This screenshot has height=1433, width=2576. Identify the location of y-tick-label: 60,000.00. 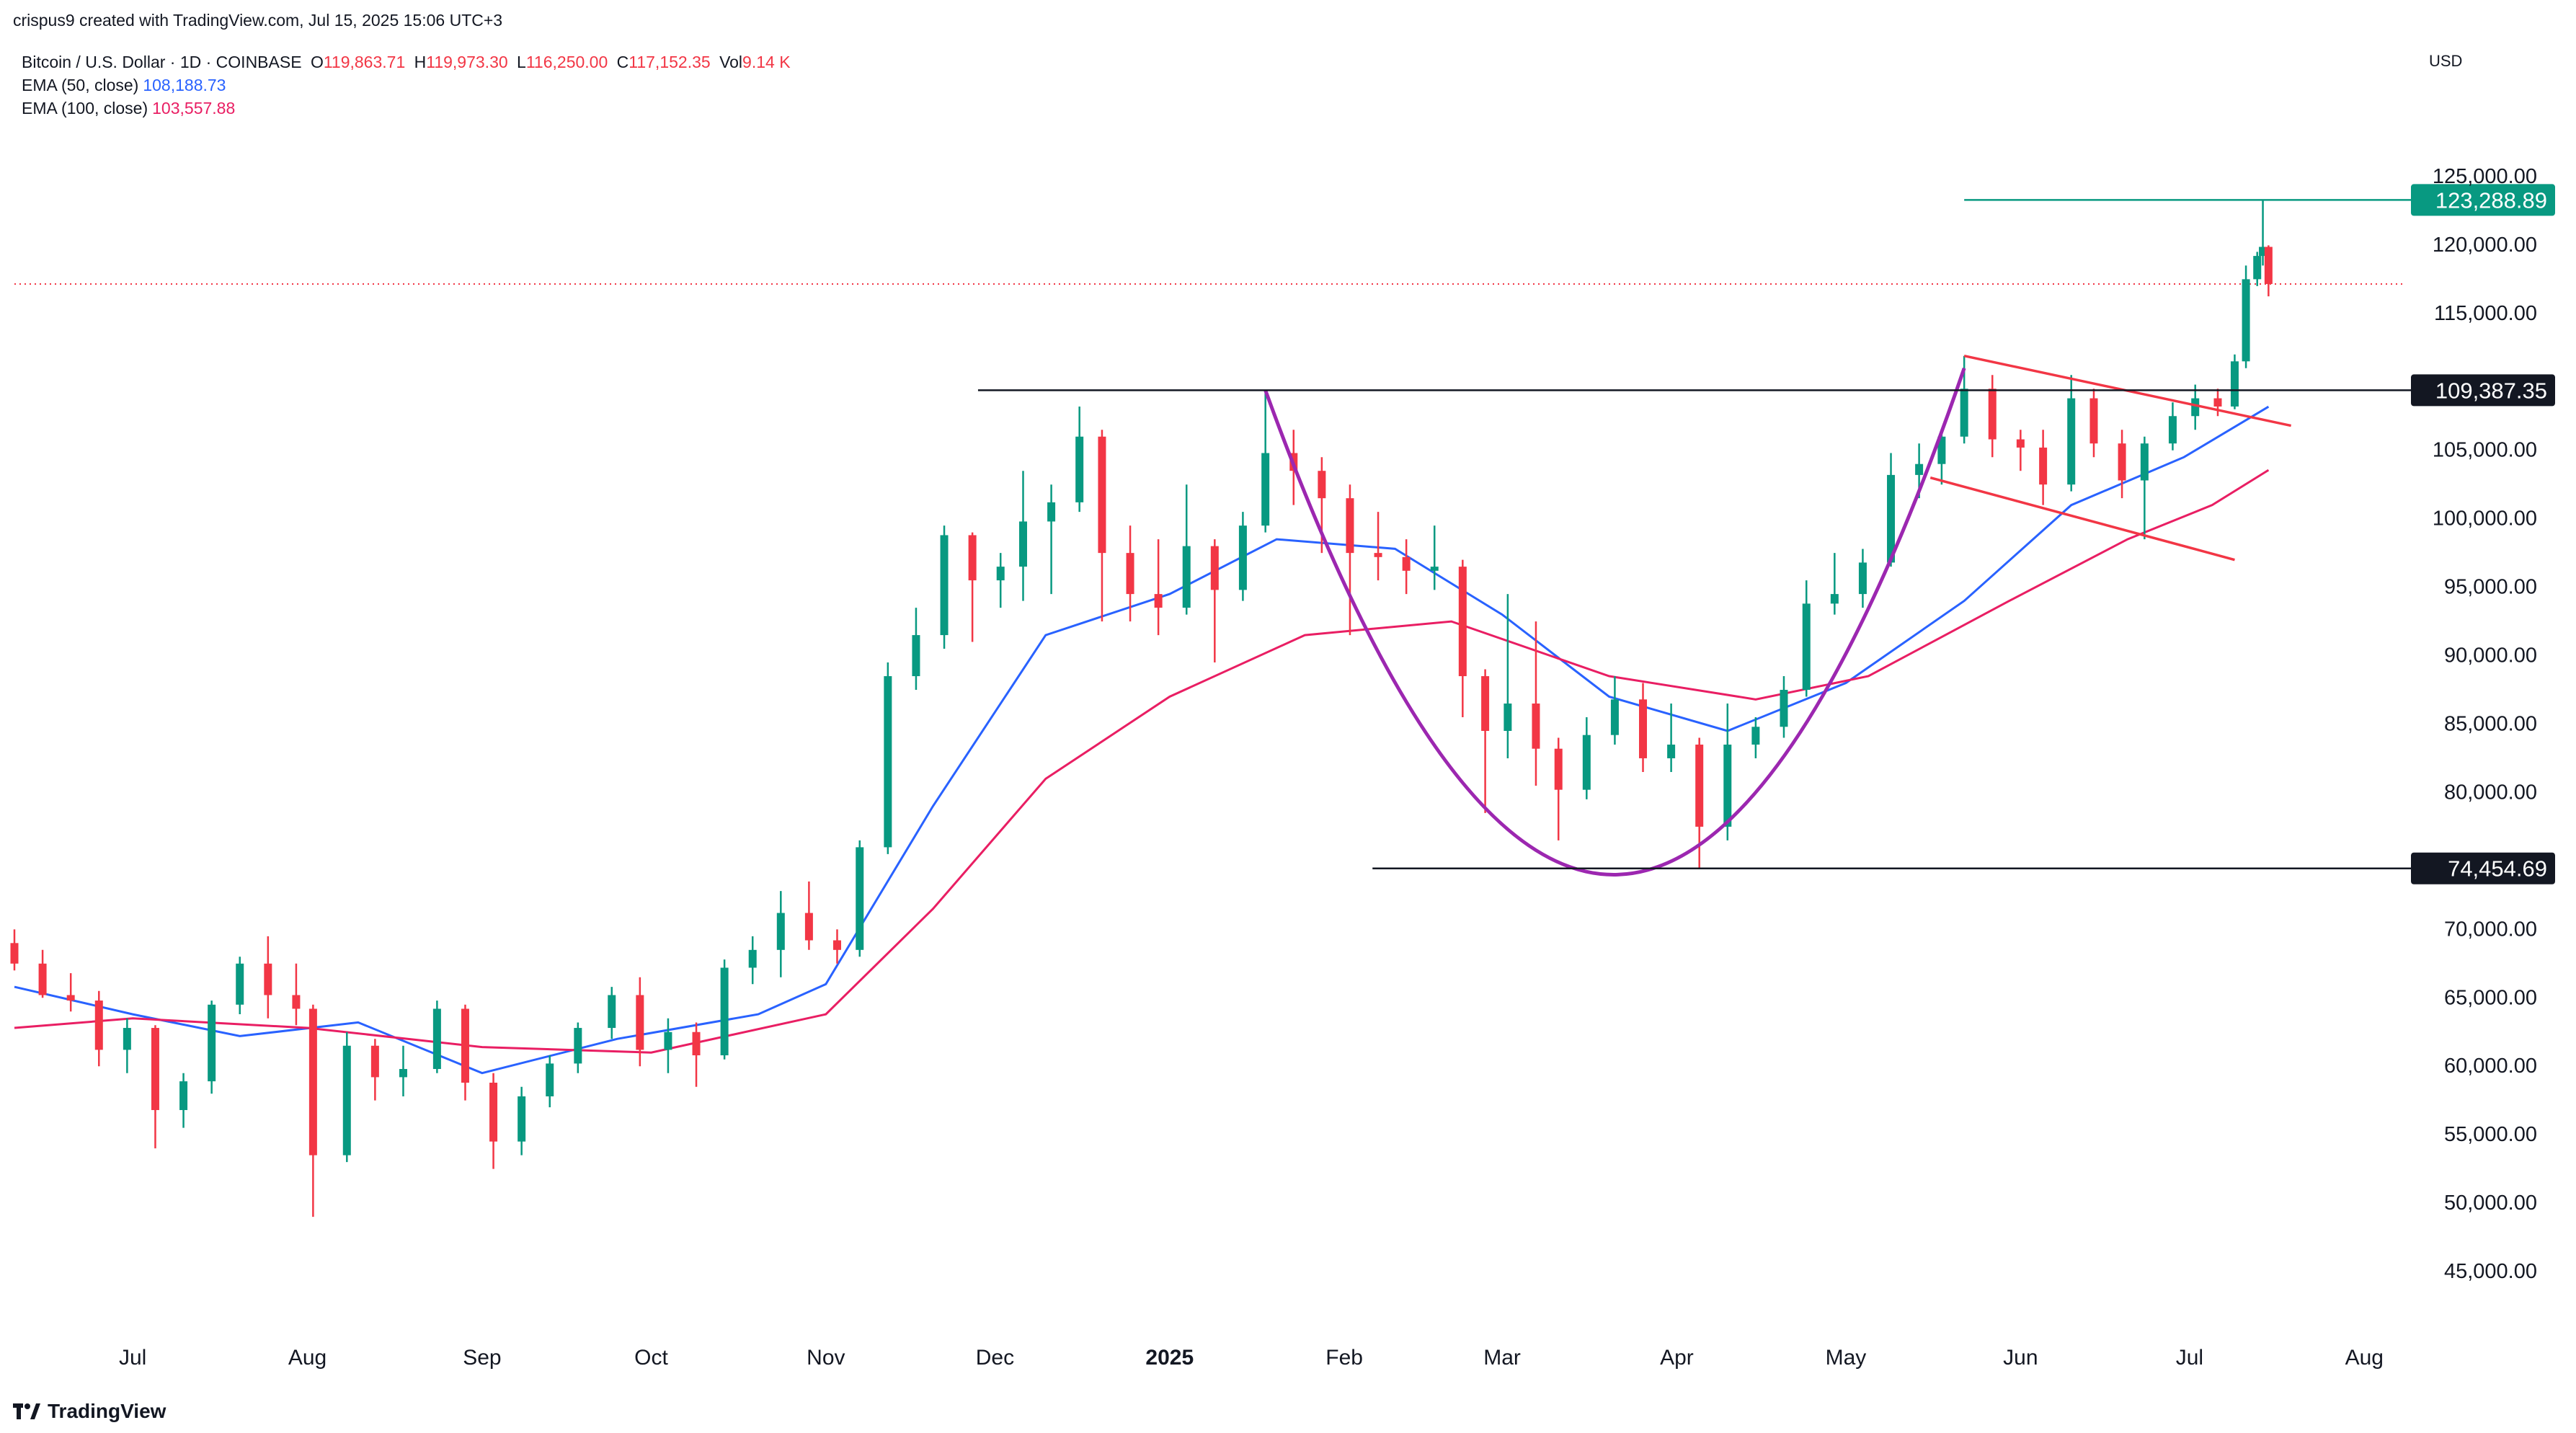
(2490, 1066).